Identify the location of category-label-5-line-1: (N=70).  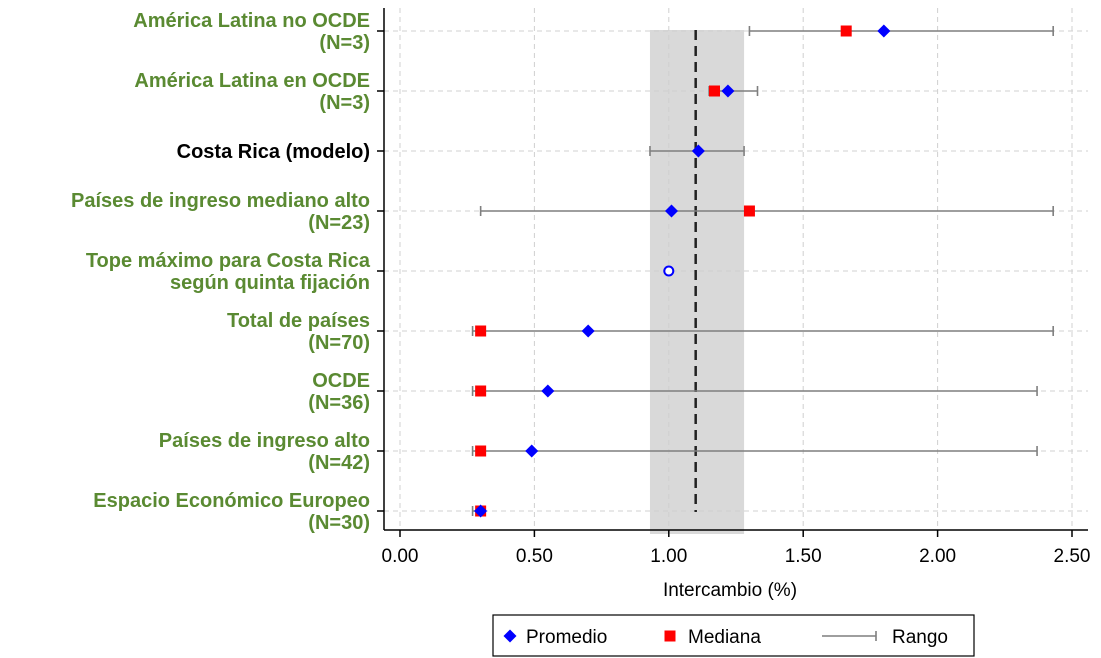
(339, 343).